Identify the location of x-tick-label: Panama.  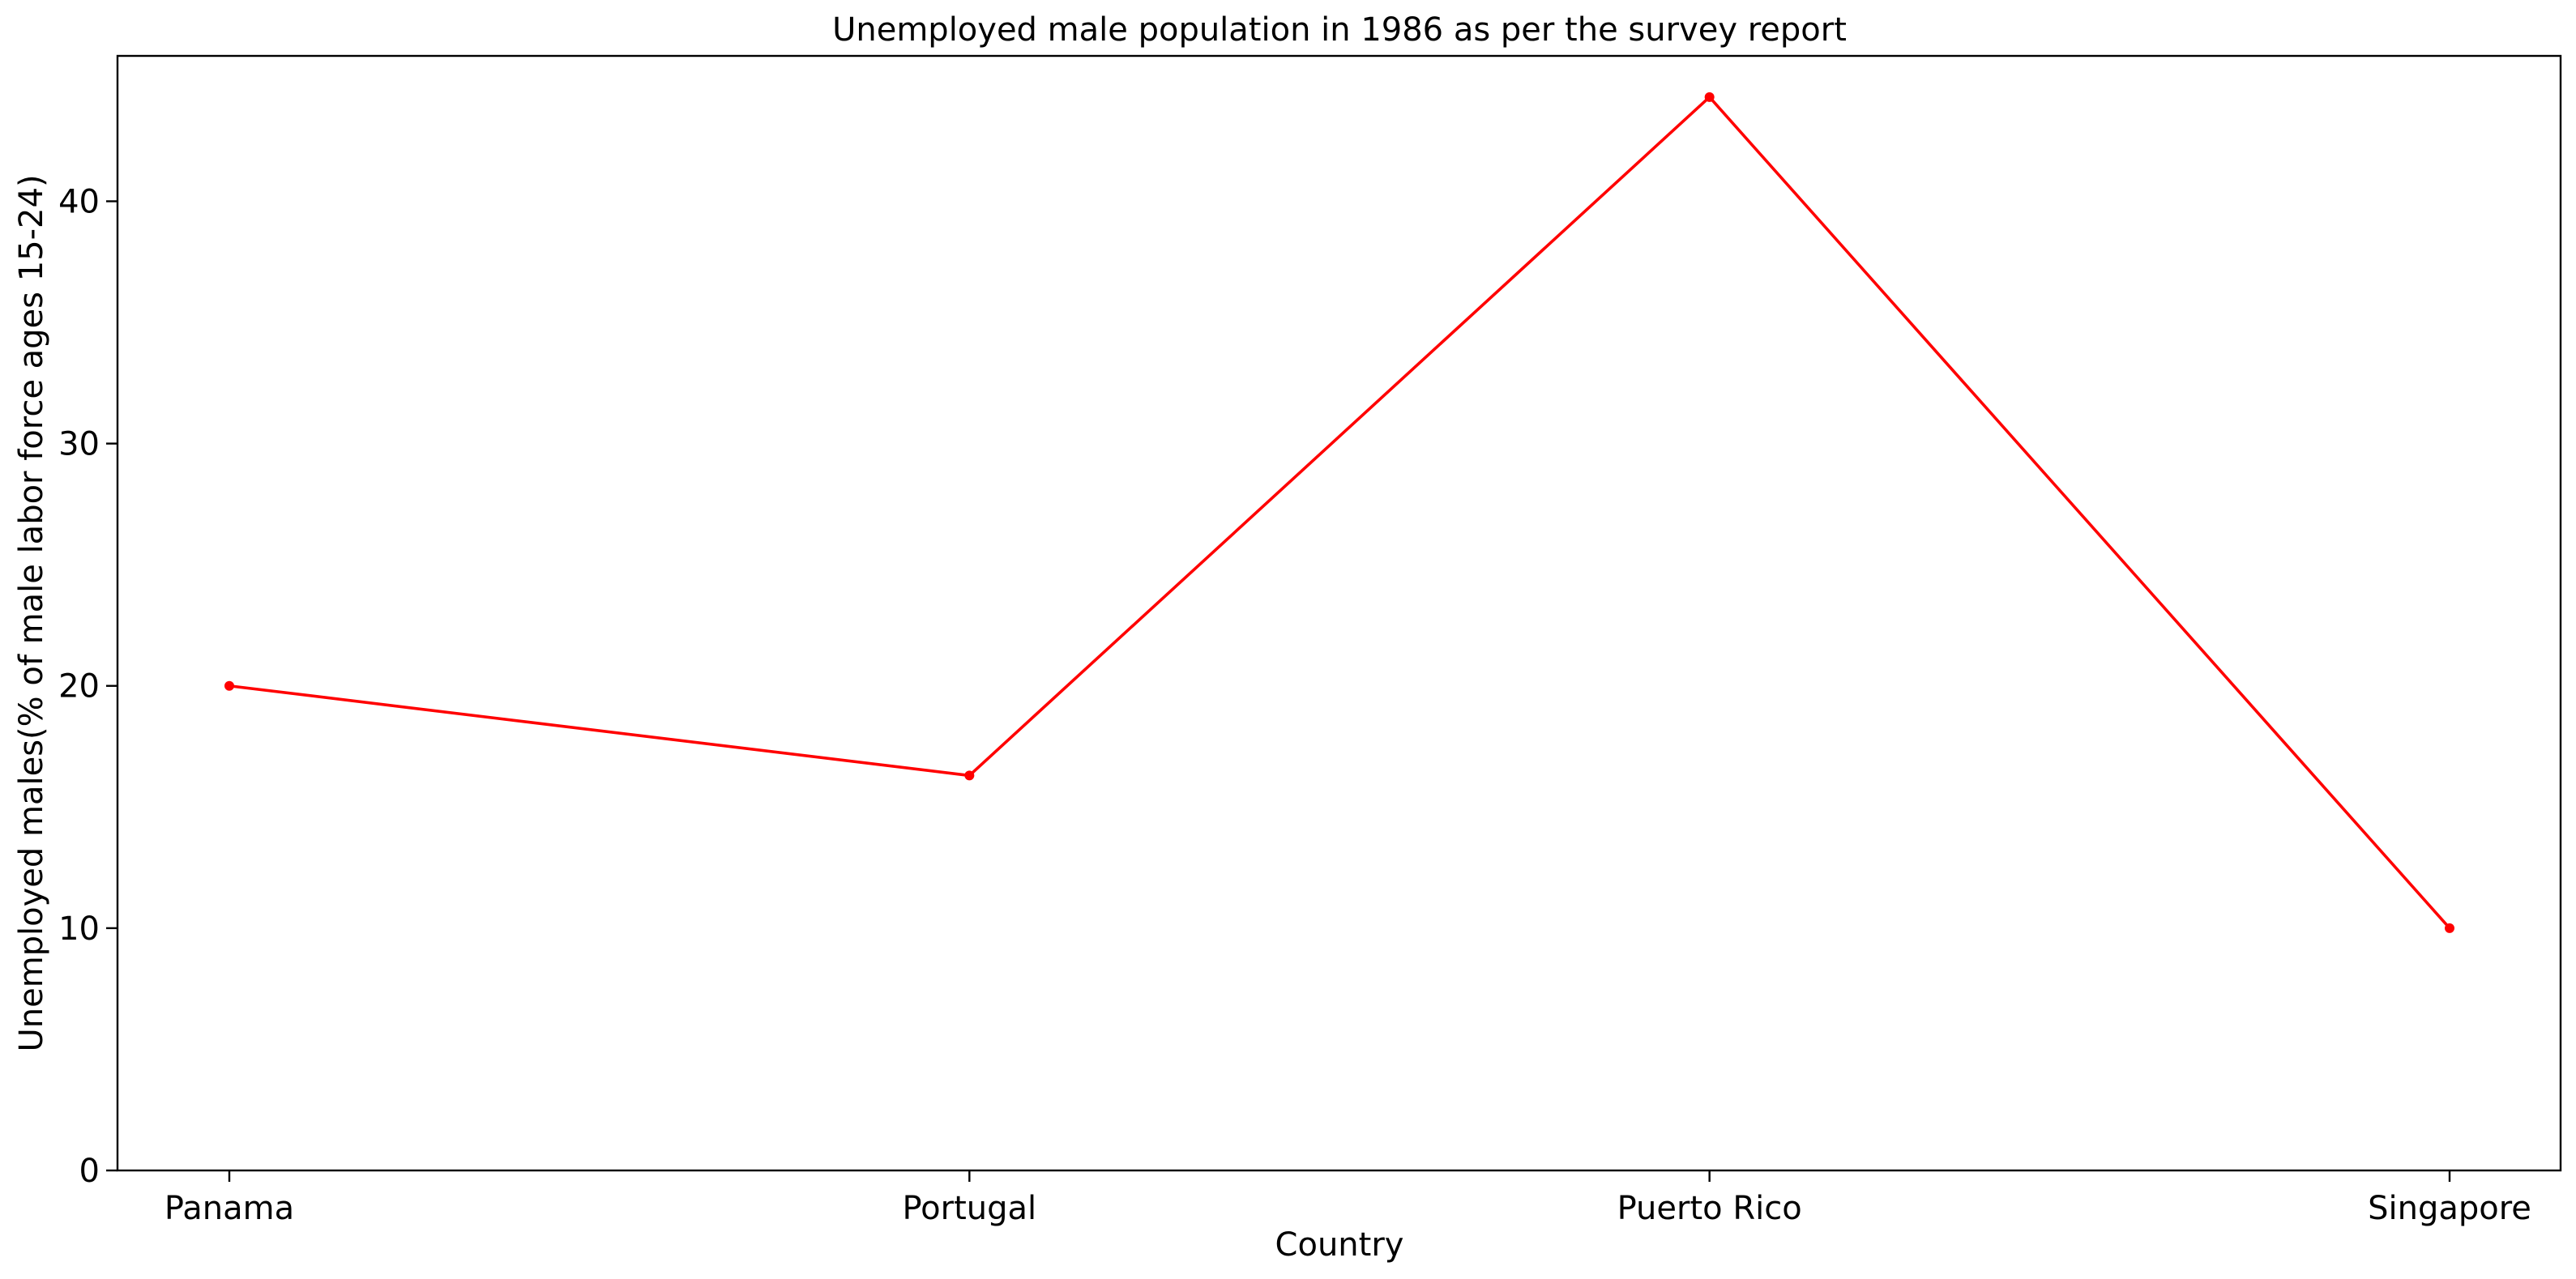
(229, 1208).